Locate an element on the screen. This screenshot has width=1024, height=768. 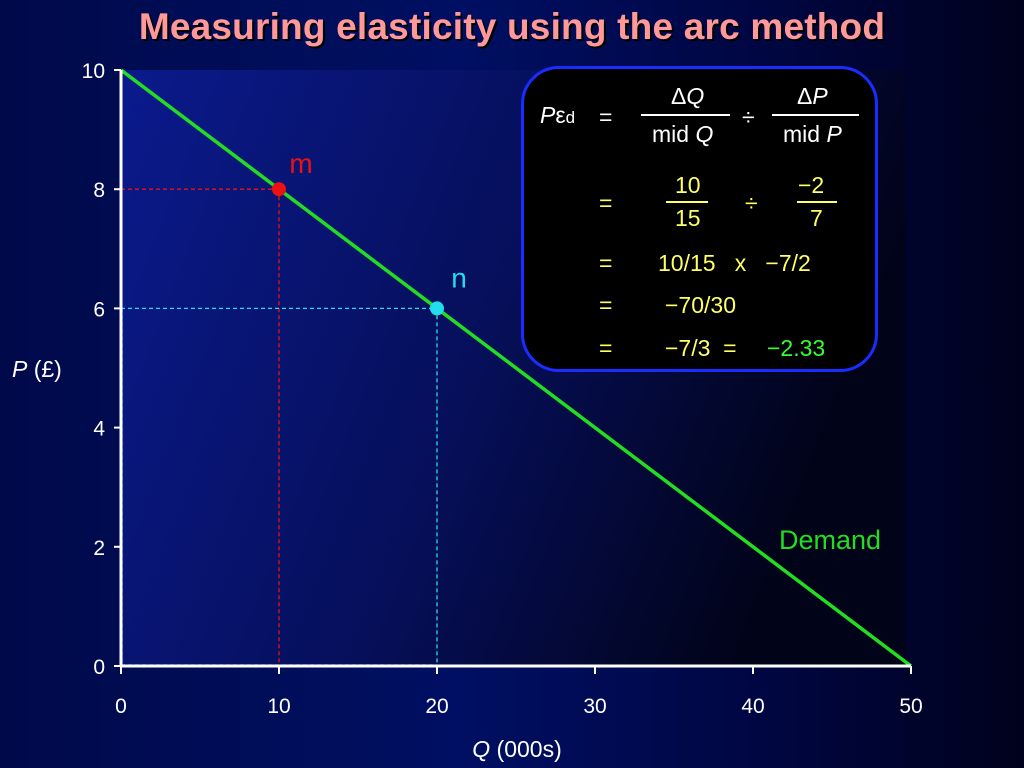
elasticity-formula-panel is located at coordinates (699, 219).